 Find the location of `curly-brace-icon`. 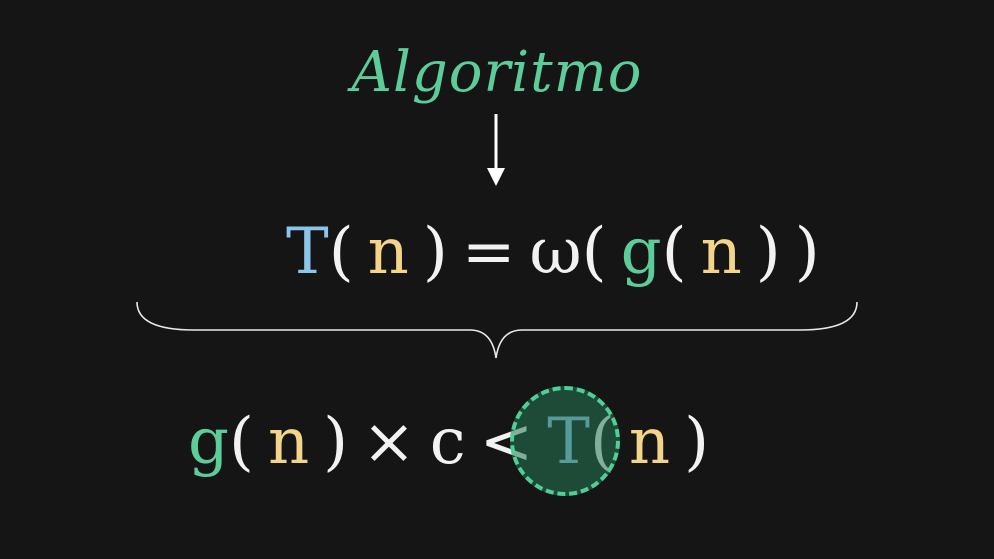

curly-brace-icon is located at coordinates (497, 330).